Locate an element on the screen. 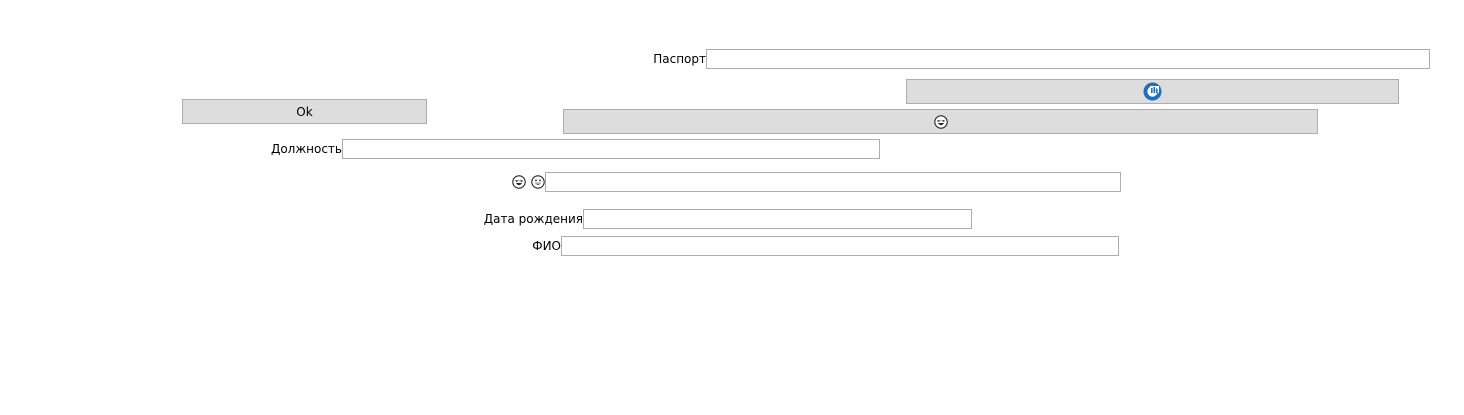 Image resolution: width=1464 pixels, height=415 pixels. ok-button-label: Ok is located at coordinates (304, 111).